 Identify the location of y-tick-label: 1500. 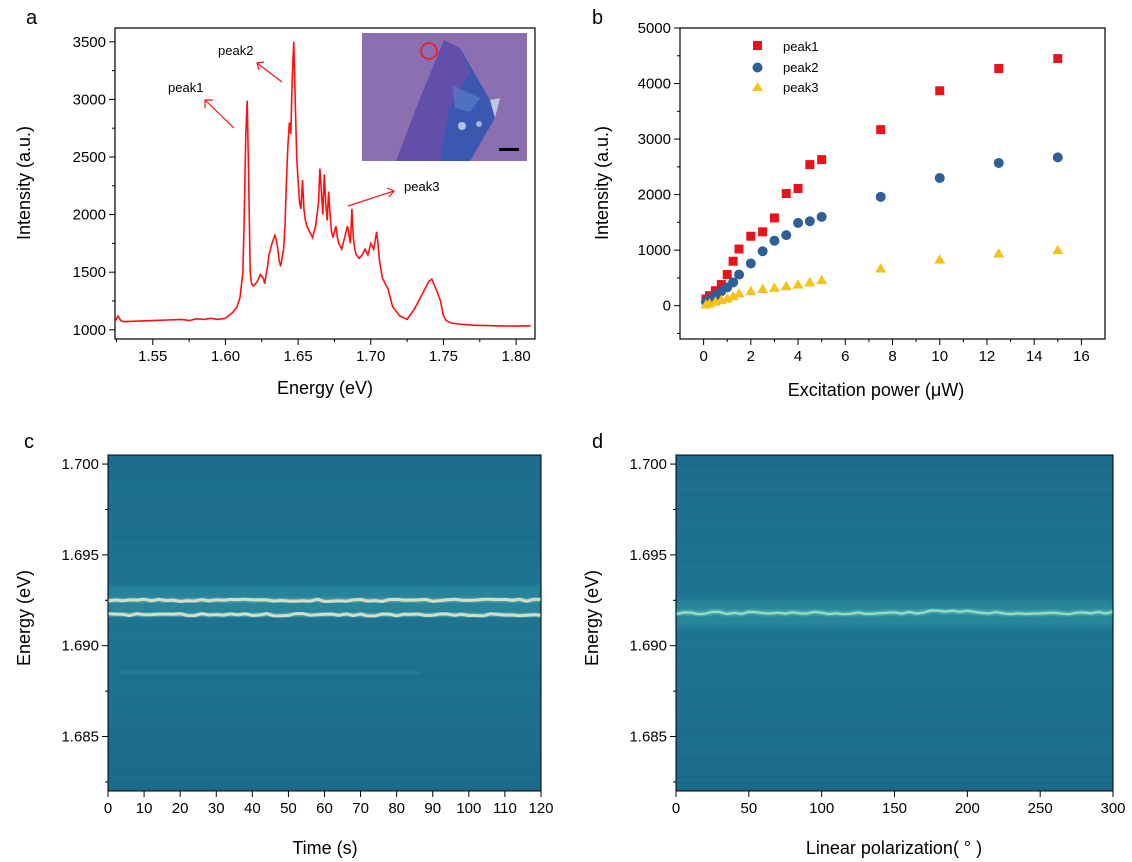
(89, 272).